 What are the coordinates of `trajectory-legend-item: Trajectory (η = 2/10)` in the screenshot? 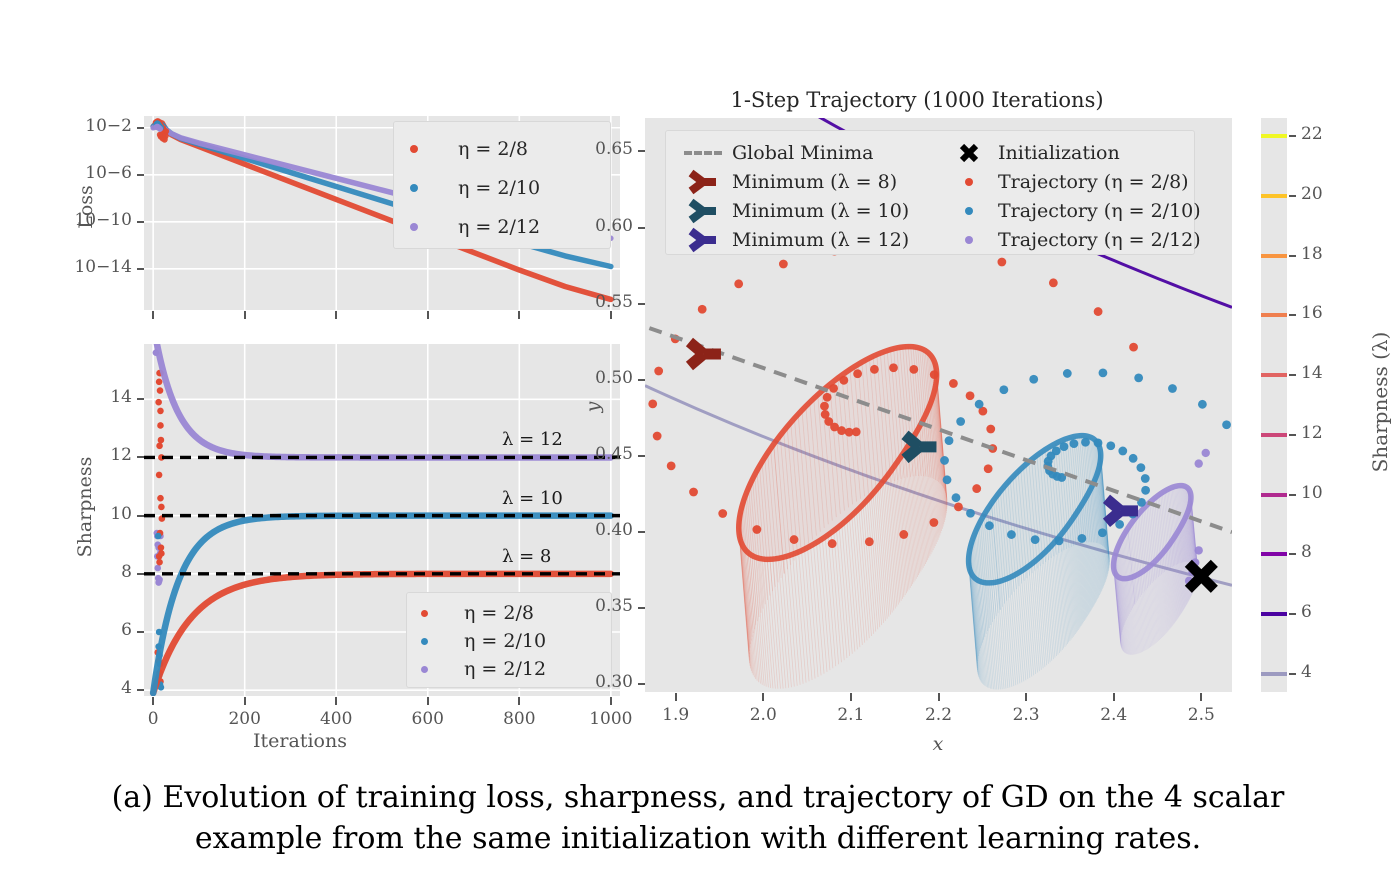 It's located at (1073, 210).